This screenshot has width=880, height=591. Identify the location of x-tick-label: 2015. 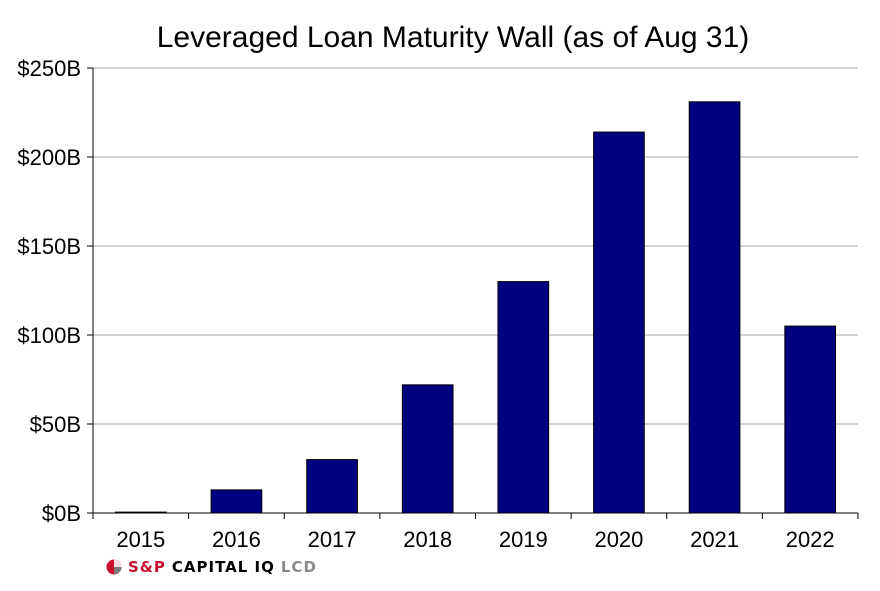
(140, 539).